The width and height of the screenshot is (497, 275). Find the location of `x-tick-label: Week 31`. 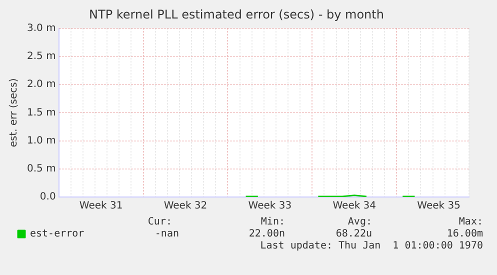

x-tick-label: Week 31 is located at coordinates (101, 206).